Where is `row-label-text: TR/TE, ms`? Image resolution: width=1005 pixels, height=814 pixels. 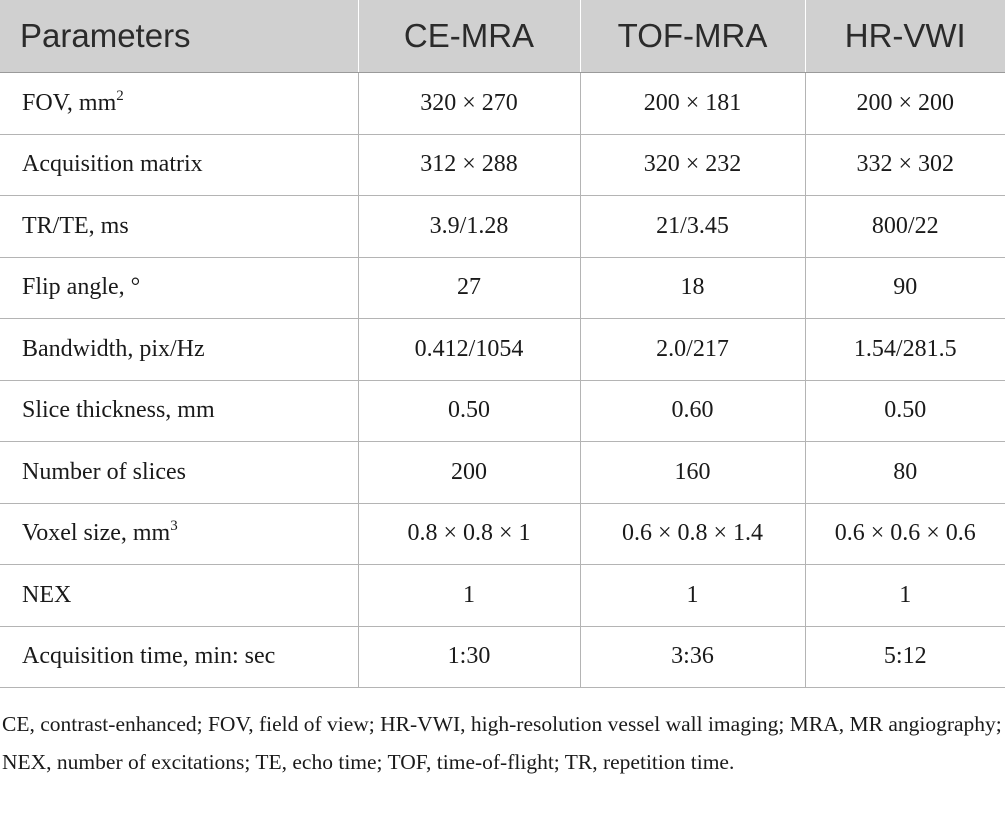 row-label-text: TR/TE, ms is located at coordinates (75, 225).